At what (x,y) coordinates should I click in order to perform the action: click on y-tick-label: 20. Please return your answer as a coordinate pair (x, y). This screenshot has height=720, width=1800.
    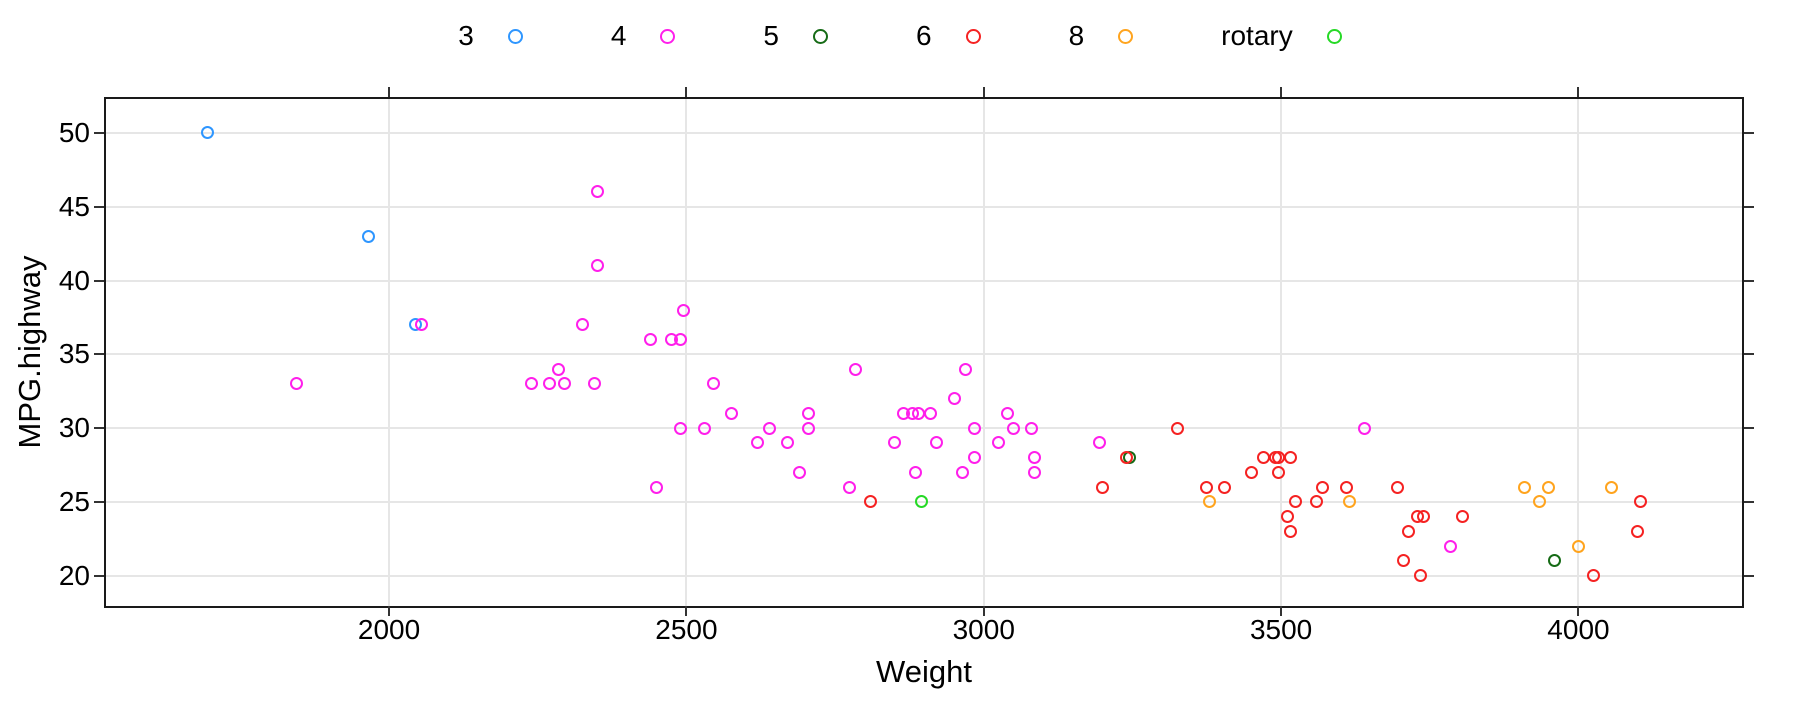
    Looking at the image, I should click on (74, 575).